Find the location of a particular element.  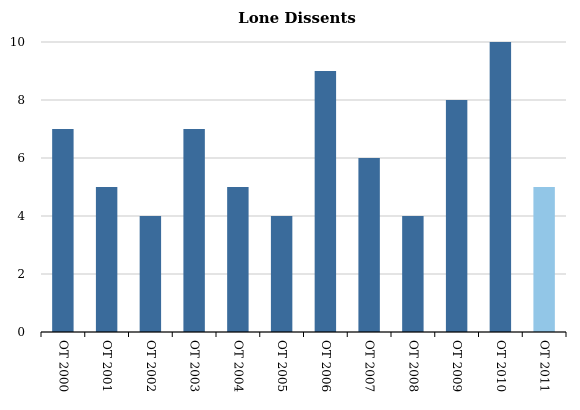

y-tick-label: 2 is located at coordinates (21, 274).